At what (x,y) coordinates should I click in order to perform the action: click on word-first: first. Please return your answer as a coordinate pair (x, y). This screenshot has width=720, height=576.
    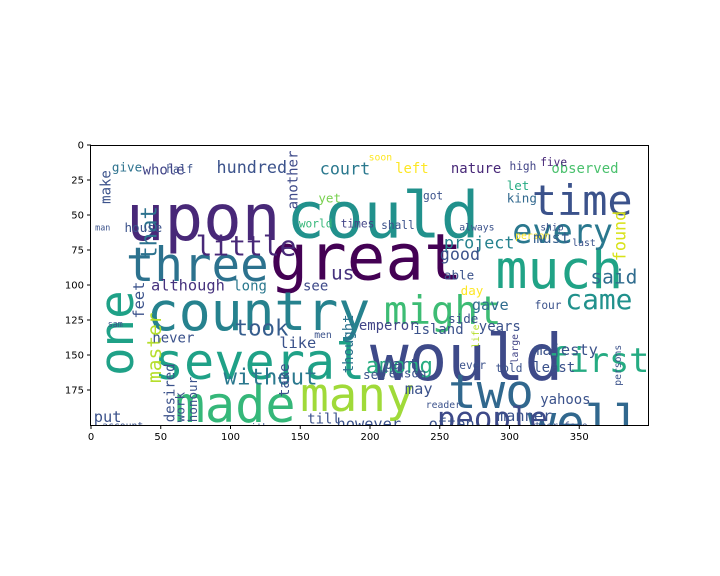
    Looking at the image, I should click on (599, 360).